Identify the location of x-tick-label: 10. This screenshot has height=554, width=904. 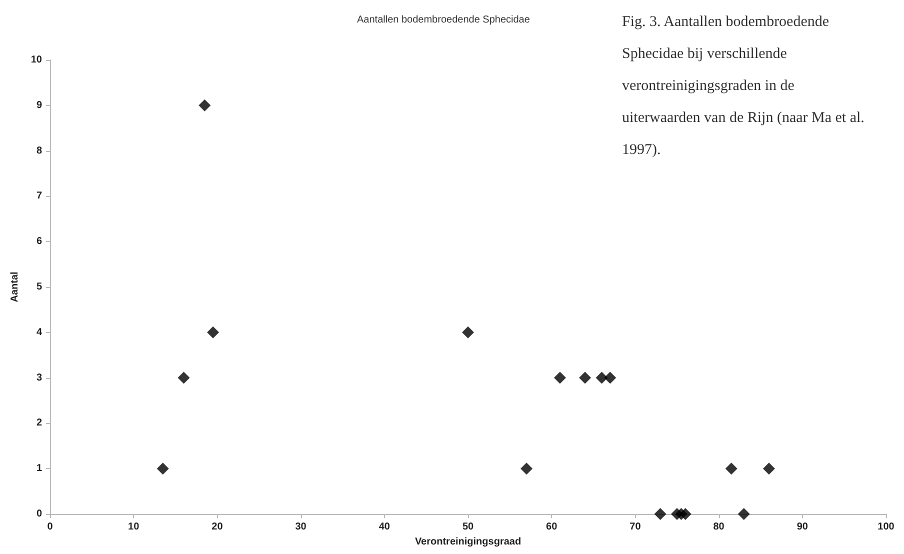
(134, 527).